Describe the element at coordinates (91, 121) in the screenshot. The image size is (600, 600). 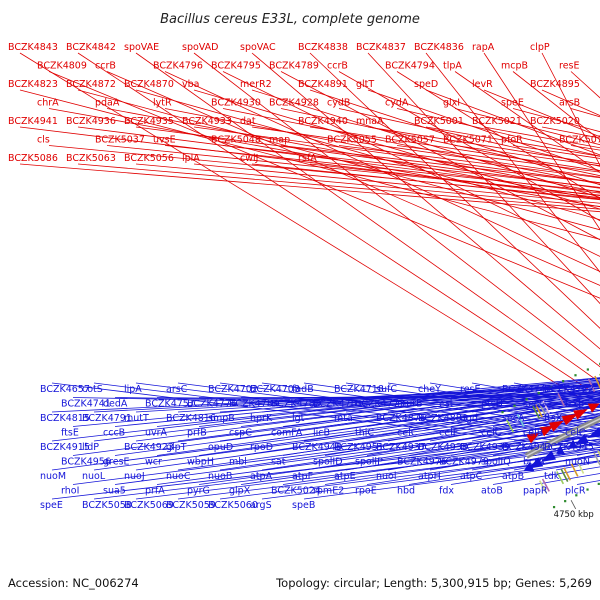
I see `gene-label: BCZK4936` at that location.